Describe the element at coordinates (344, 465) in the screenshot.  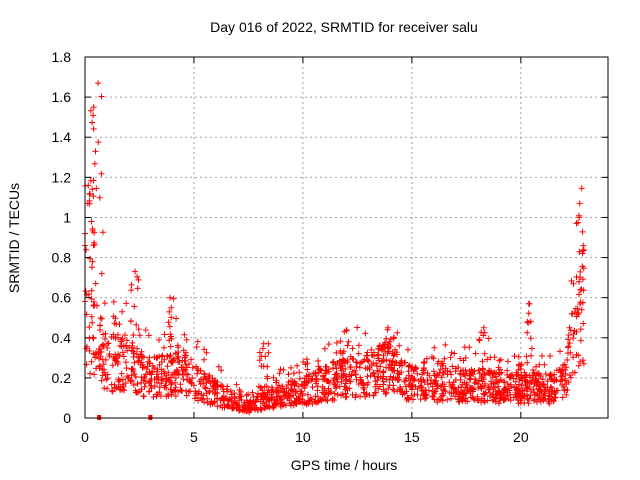
I see `x-axis-label: GPS time / hours` at that location.